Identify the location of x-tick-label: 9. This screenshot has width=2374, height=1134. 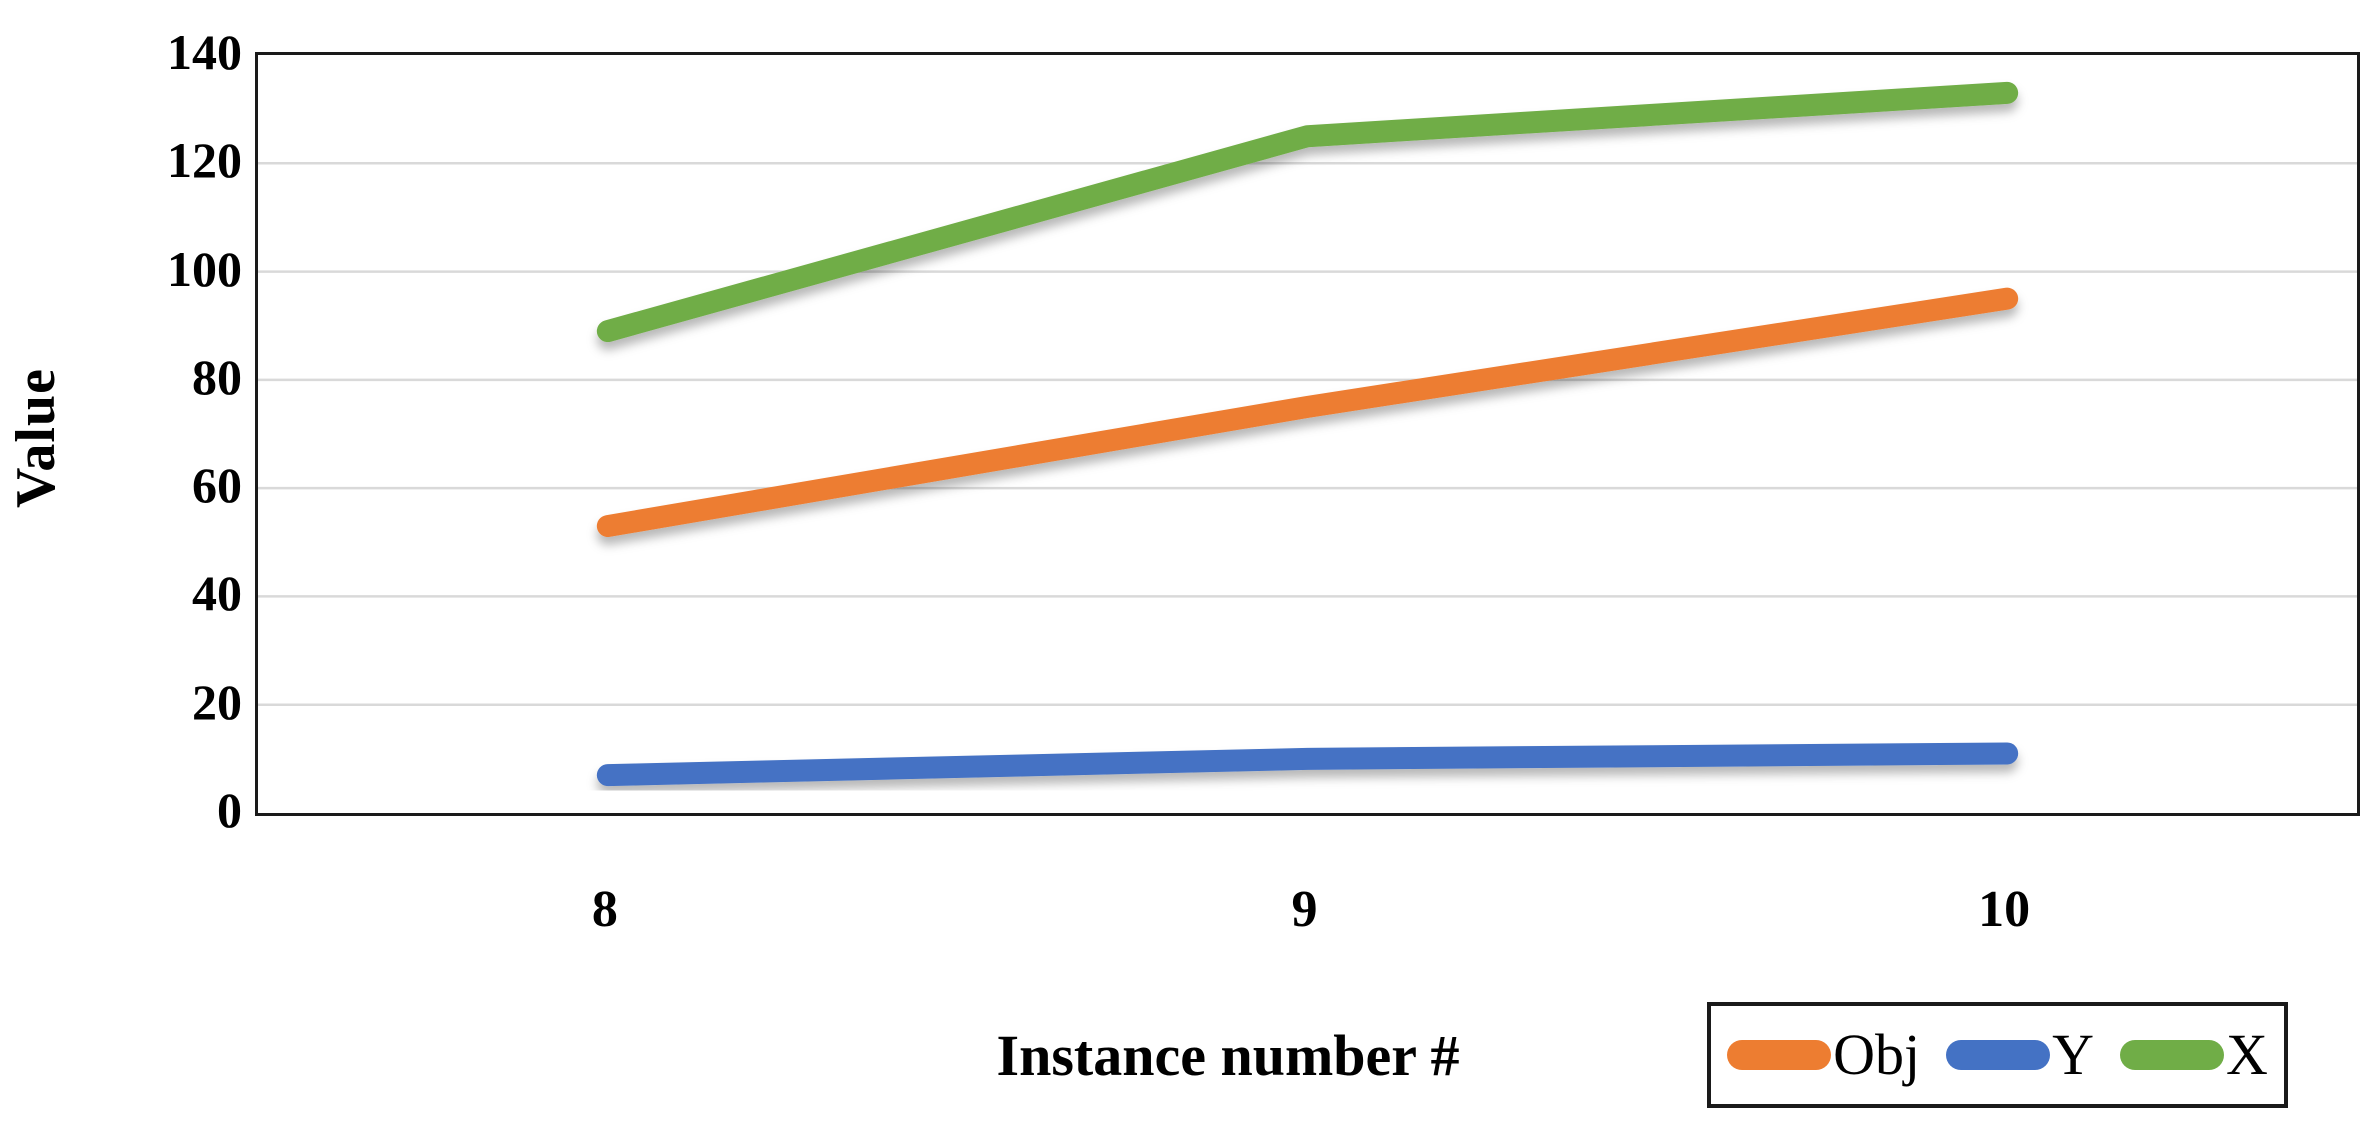
(1304, 909).